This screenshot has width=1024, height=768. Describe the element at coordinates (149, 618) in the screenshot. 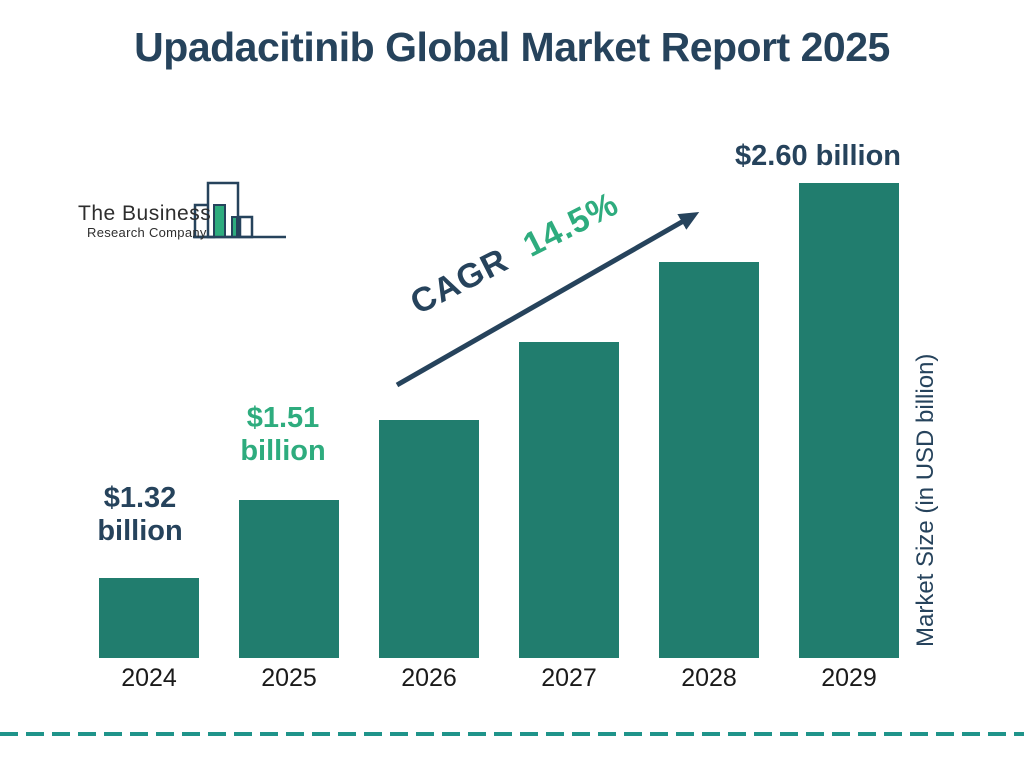

I see `bar-2024` at that location.